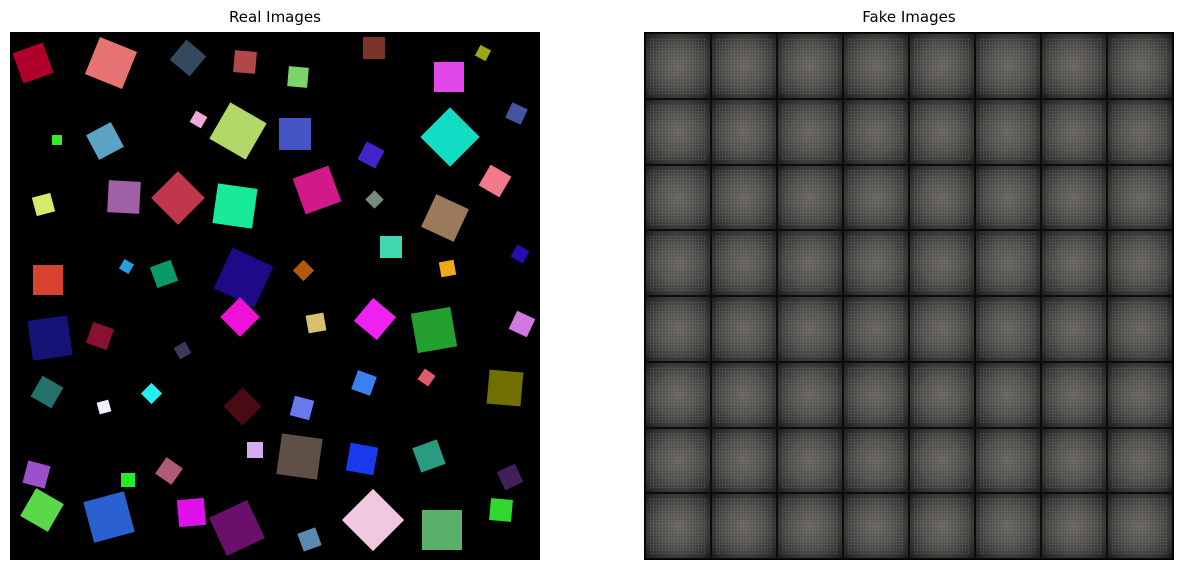  Describe the element at coordinates (275, 17) in the screenshot. I see `real-images-title: Real Images` at that location.